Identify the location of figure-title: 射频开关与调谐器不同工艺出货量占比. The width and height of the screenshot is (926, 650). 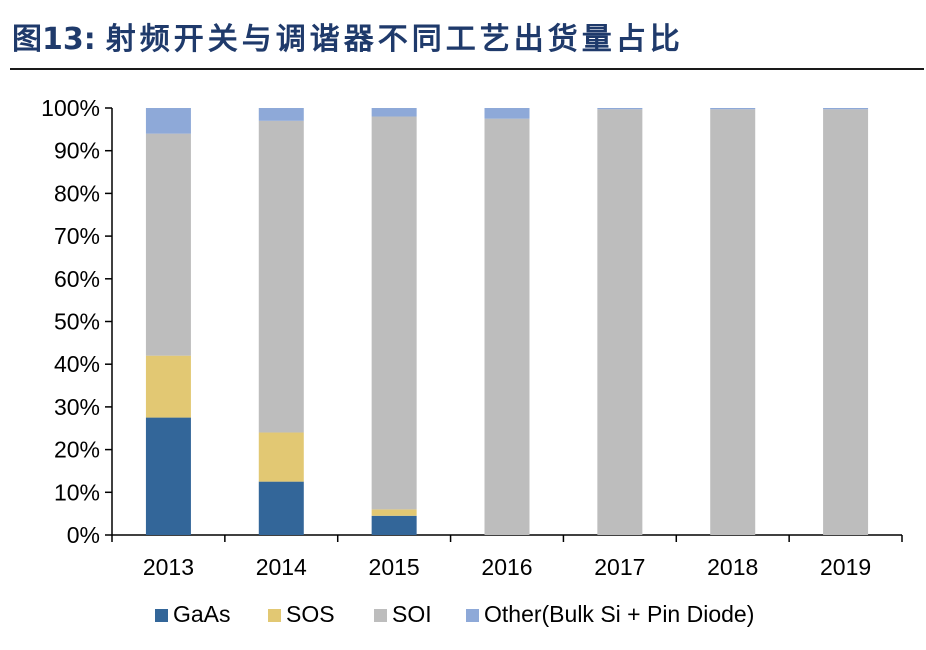
(394, 39).